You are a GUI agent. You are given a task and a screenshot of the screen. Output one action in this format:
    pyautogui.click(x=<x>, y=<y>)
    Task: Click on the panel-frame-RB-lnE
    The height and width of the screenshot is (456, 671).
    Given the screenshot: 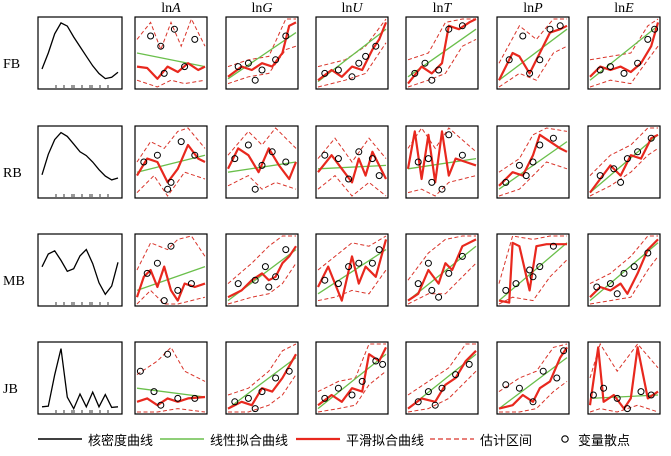 What is the action you would take?
    pyautogui.click(x=624, y=162)
    